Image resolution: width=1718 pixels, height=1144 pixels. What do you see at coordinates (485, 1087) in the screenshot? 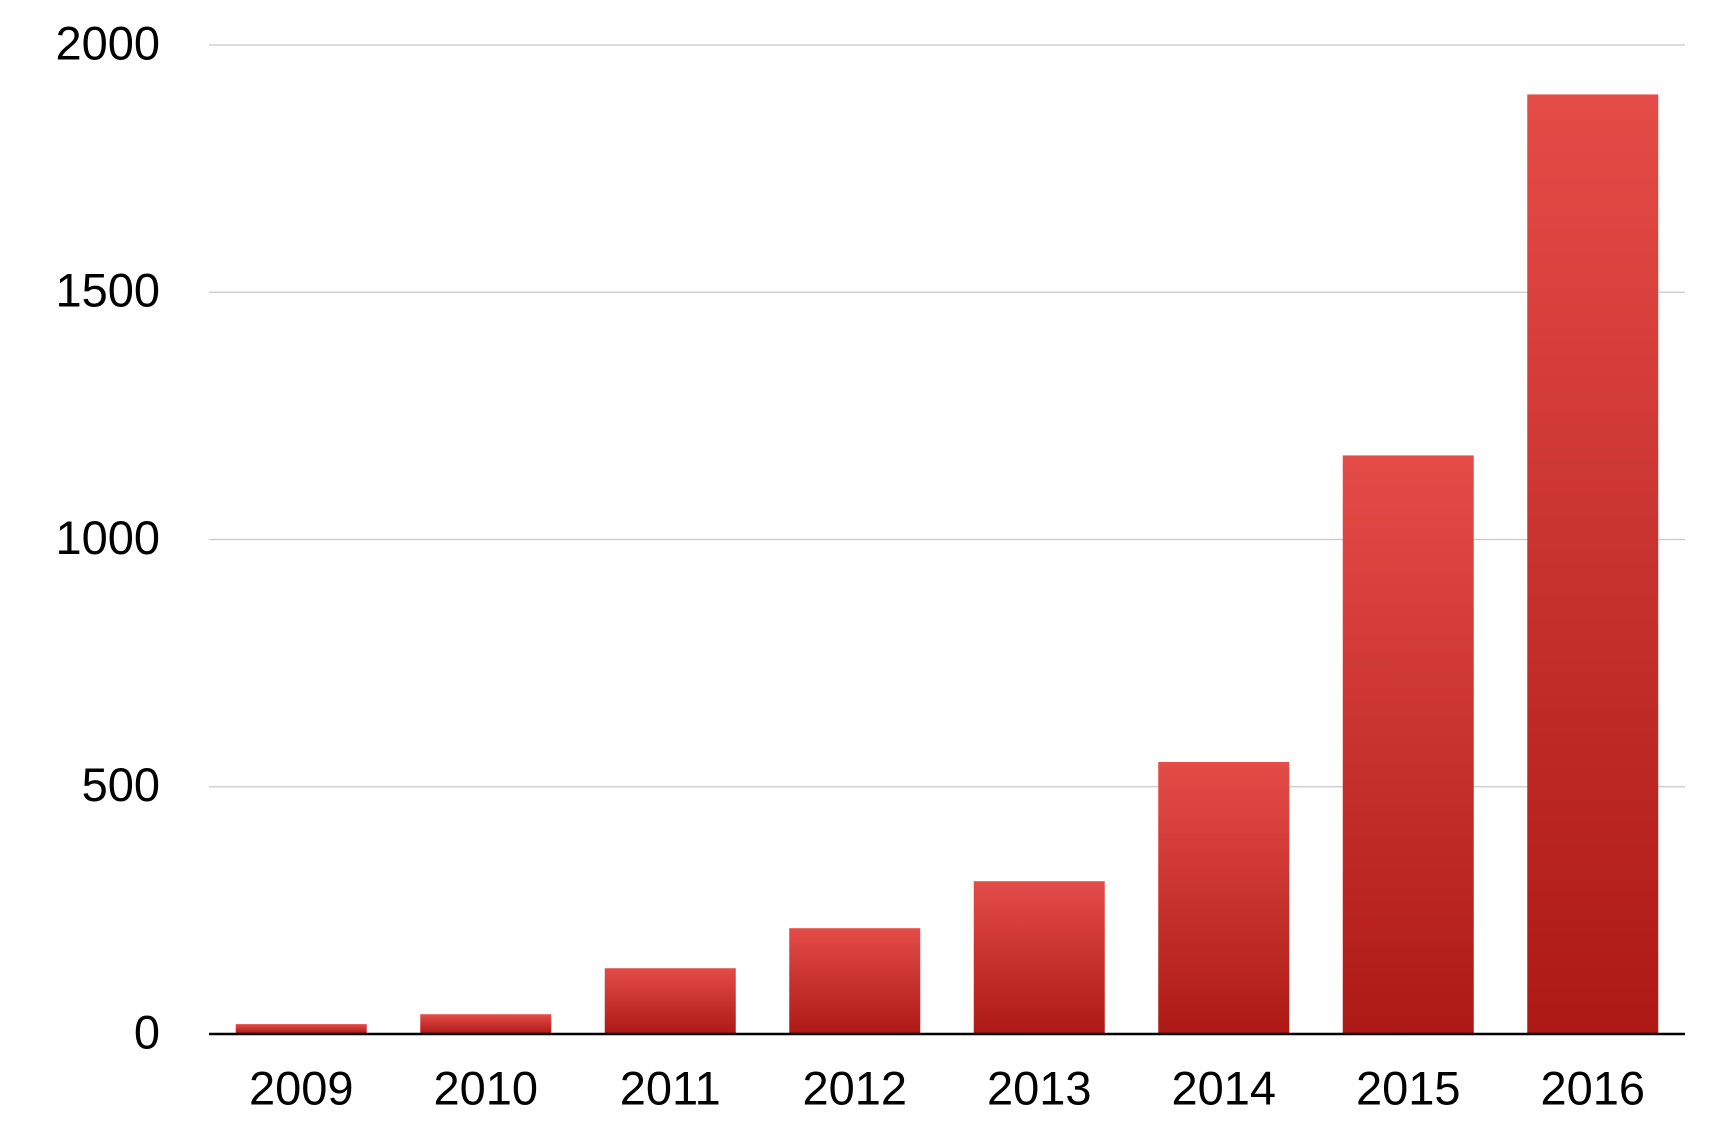
I see `x-tick-label: 2010` at bounding box center [485, 1087].